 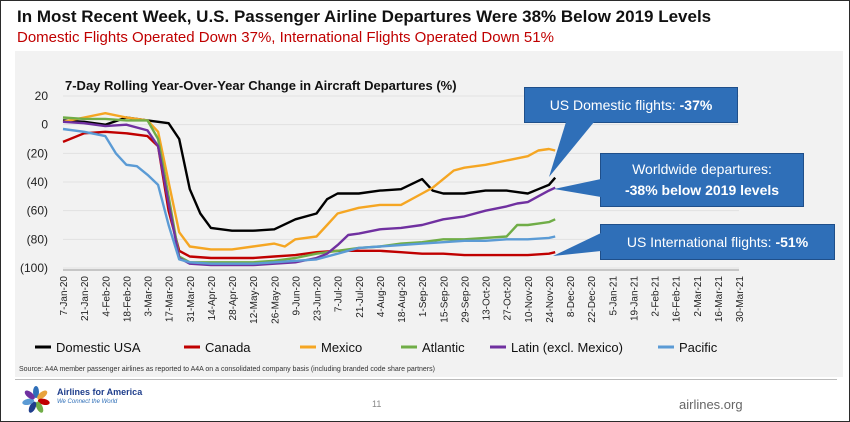 What do you see at coordinates (233, 298) in the screenshot?
I see `x-tick-label: 28-Apr-20` at bounding box center [233, 298].